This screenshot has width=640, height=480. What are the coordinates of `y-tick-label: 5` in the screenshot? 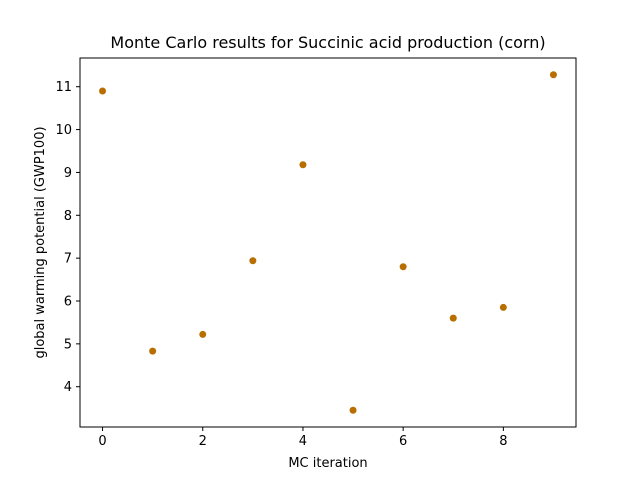 It's located at (68, 344).